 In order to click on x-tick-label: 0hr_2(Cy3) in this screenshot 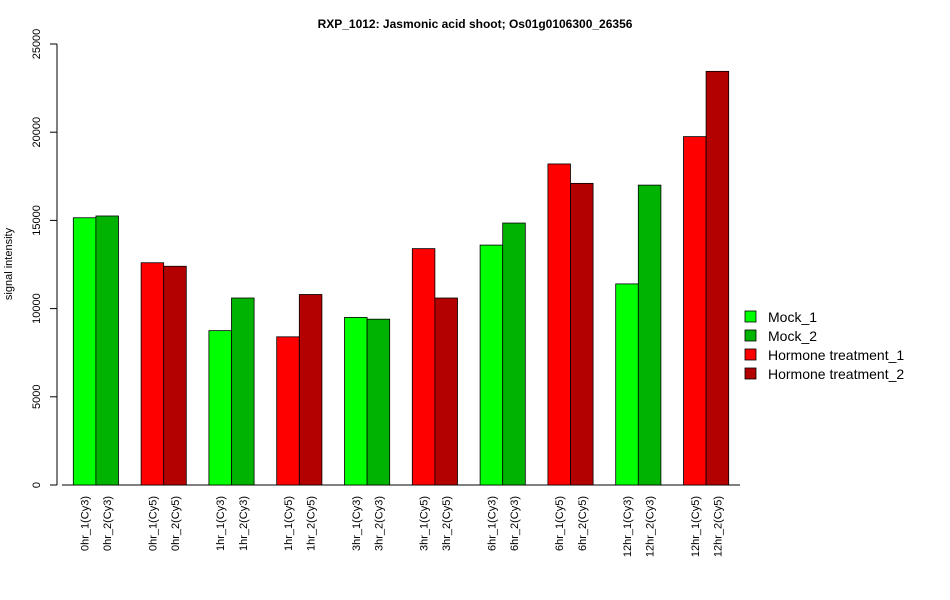, I will do `click(108, 523)`.